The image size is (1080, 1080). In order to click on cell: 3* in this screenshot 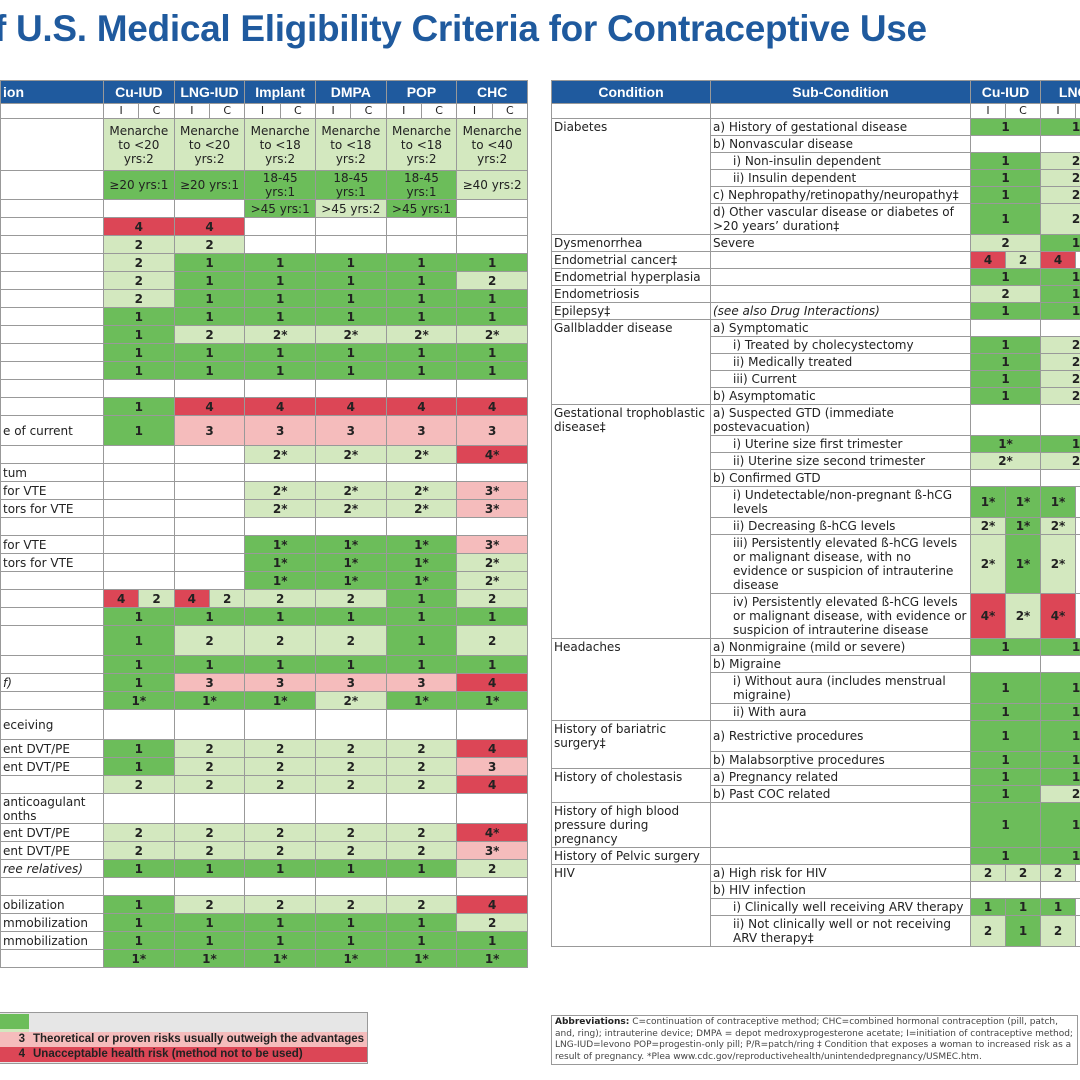, I will do `click(492, 490)`.